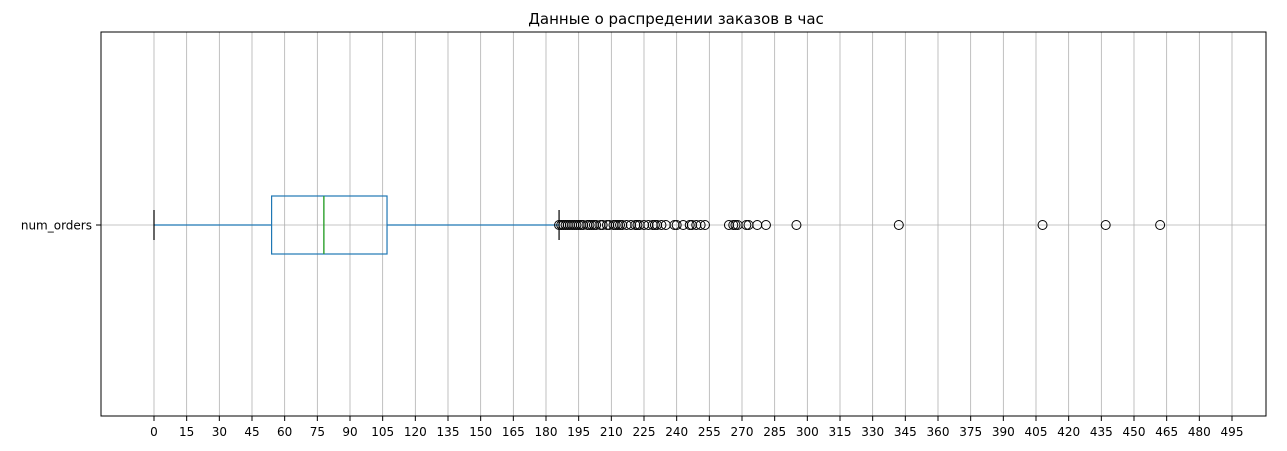 The height and width of the screenshot is (451, 1287). Describe the element at coordinates (872, 432) in the screenshot. I see `x-tick-label: 330` at that location.